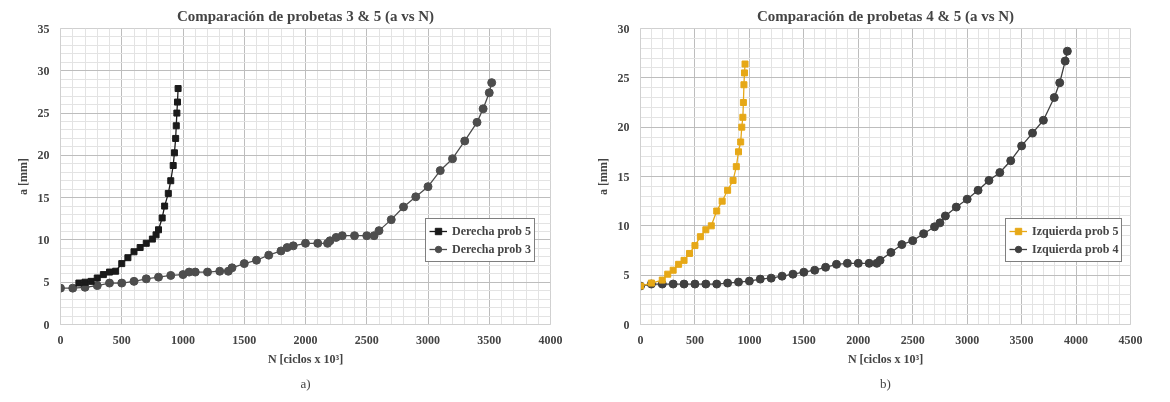  What do you see at coordinates (491, 231) in the screenshot?
I see `legend-label: Derecha prob 5` at bounding box center [491, 231].